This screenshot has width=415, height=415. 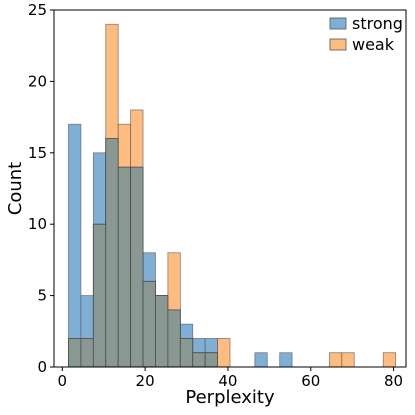 I want to click on legend-label-weak: weak, so click(x=373, y=44).